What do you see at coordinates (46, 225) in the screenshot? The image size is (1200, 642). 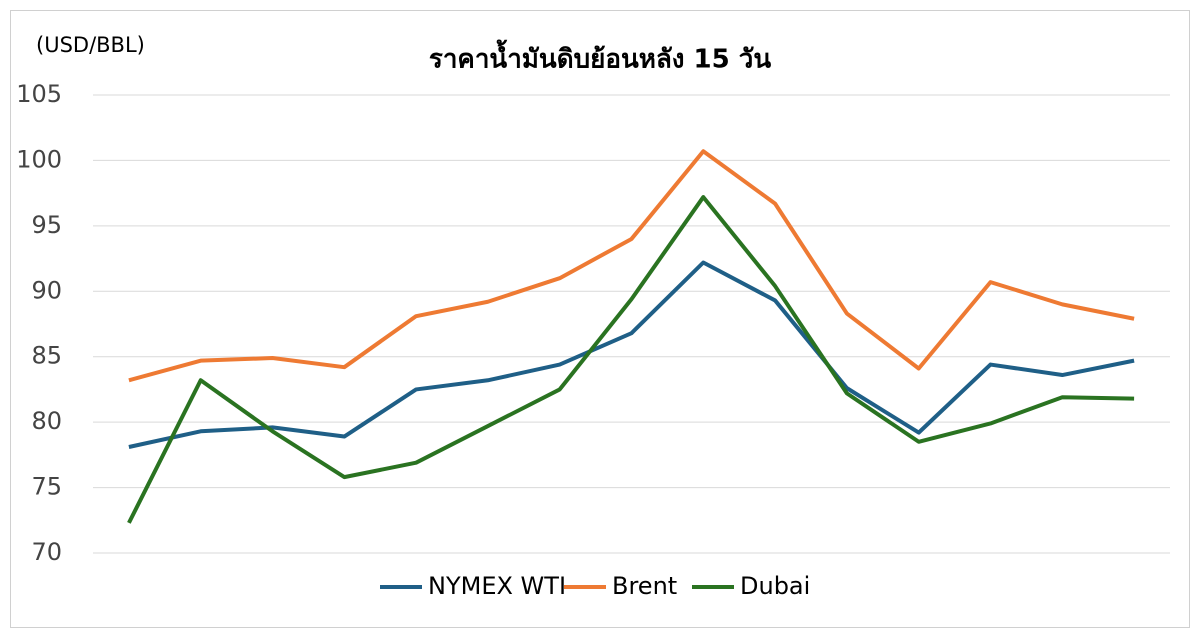 I see `y-tick-label: 95` at bounding box center [46, 225].